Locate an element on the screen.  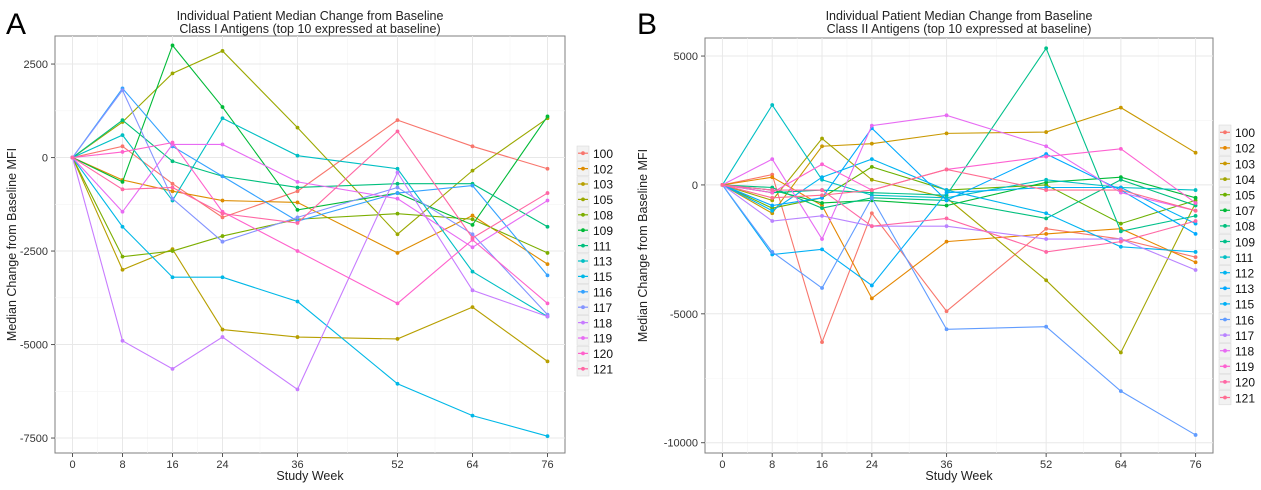
legend-label: 100 is located at coordinates (1245, 133).